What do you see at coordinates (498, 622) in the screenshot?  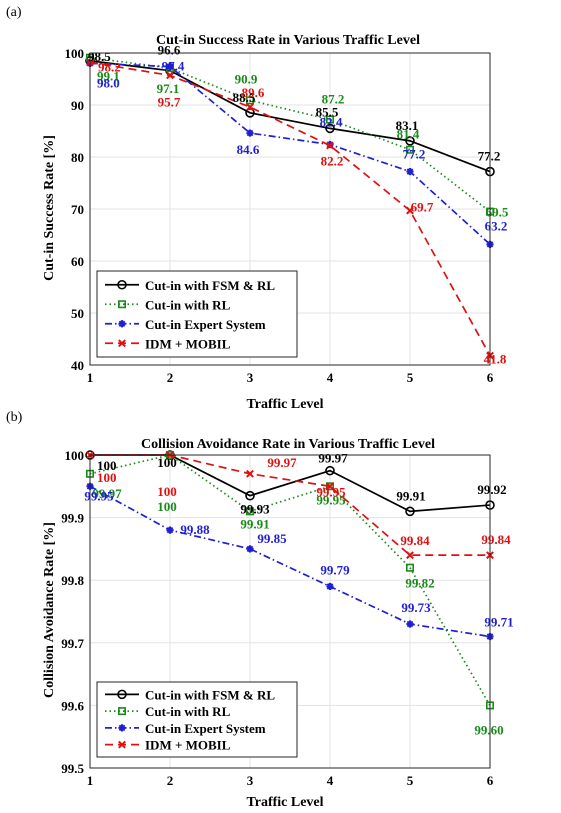 I see `data-label: 99.71` at bounding box center [498, 622].